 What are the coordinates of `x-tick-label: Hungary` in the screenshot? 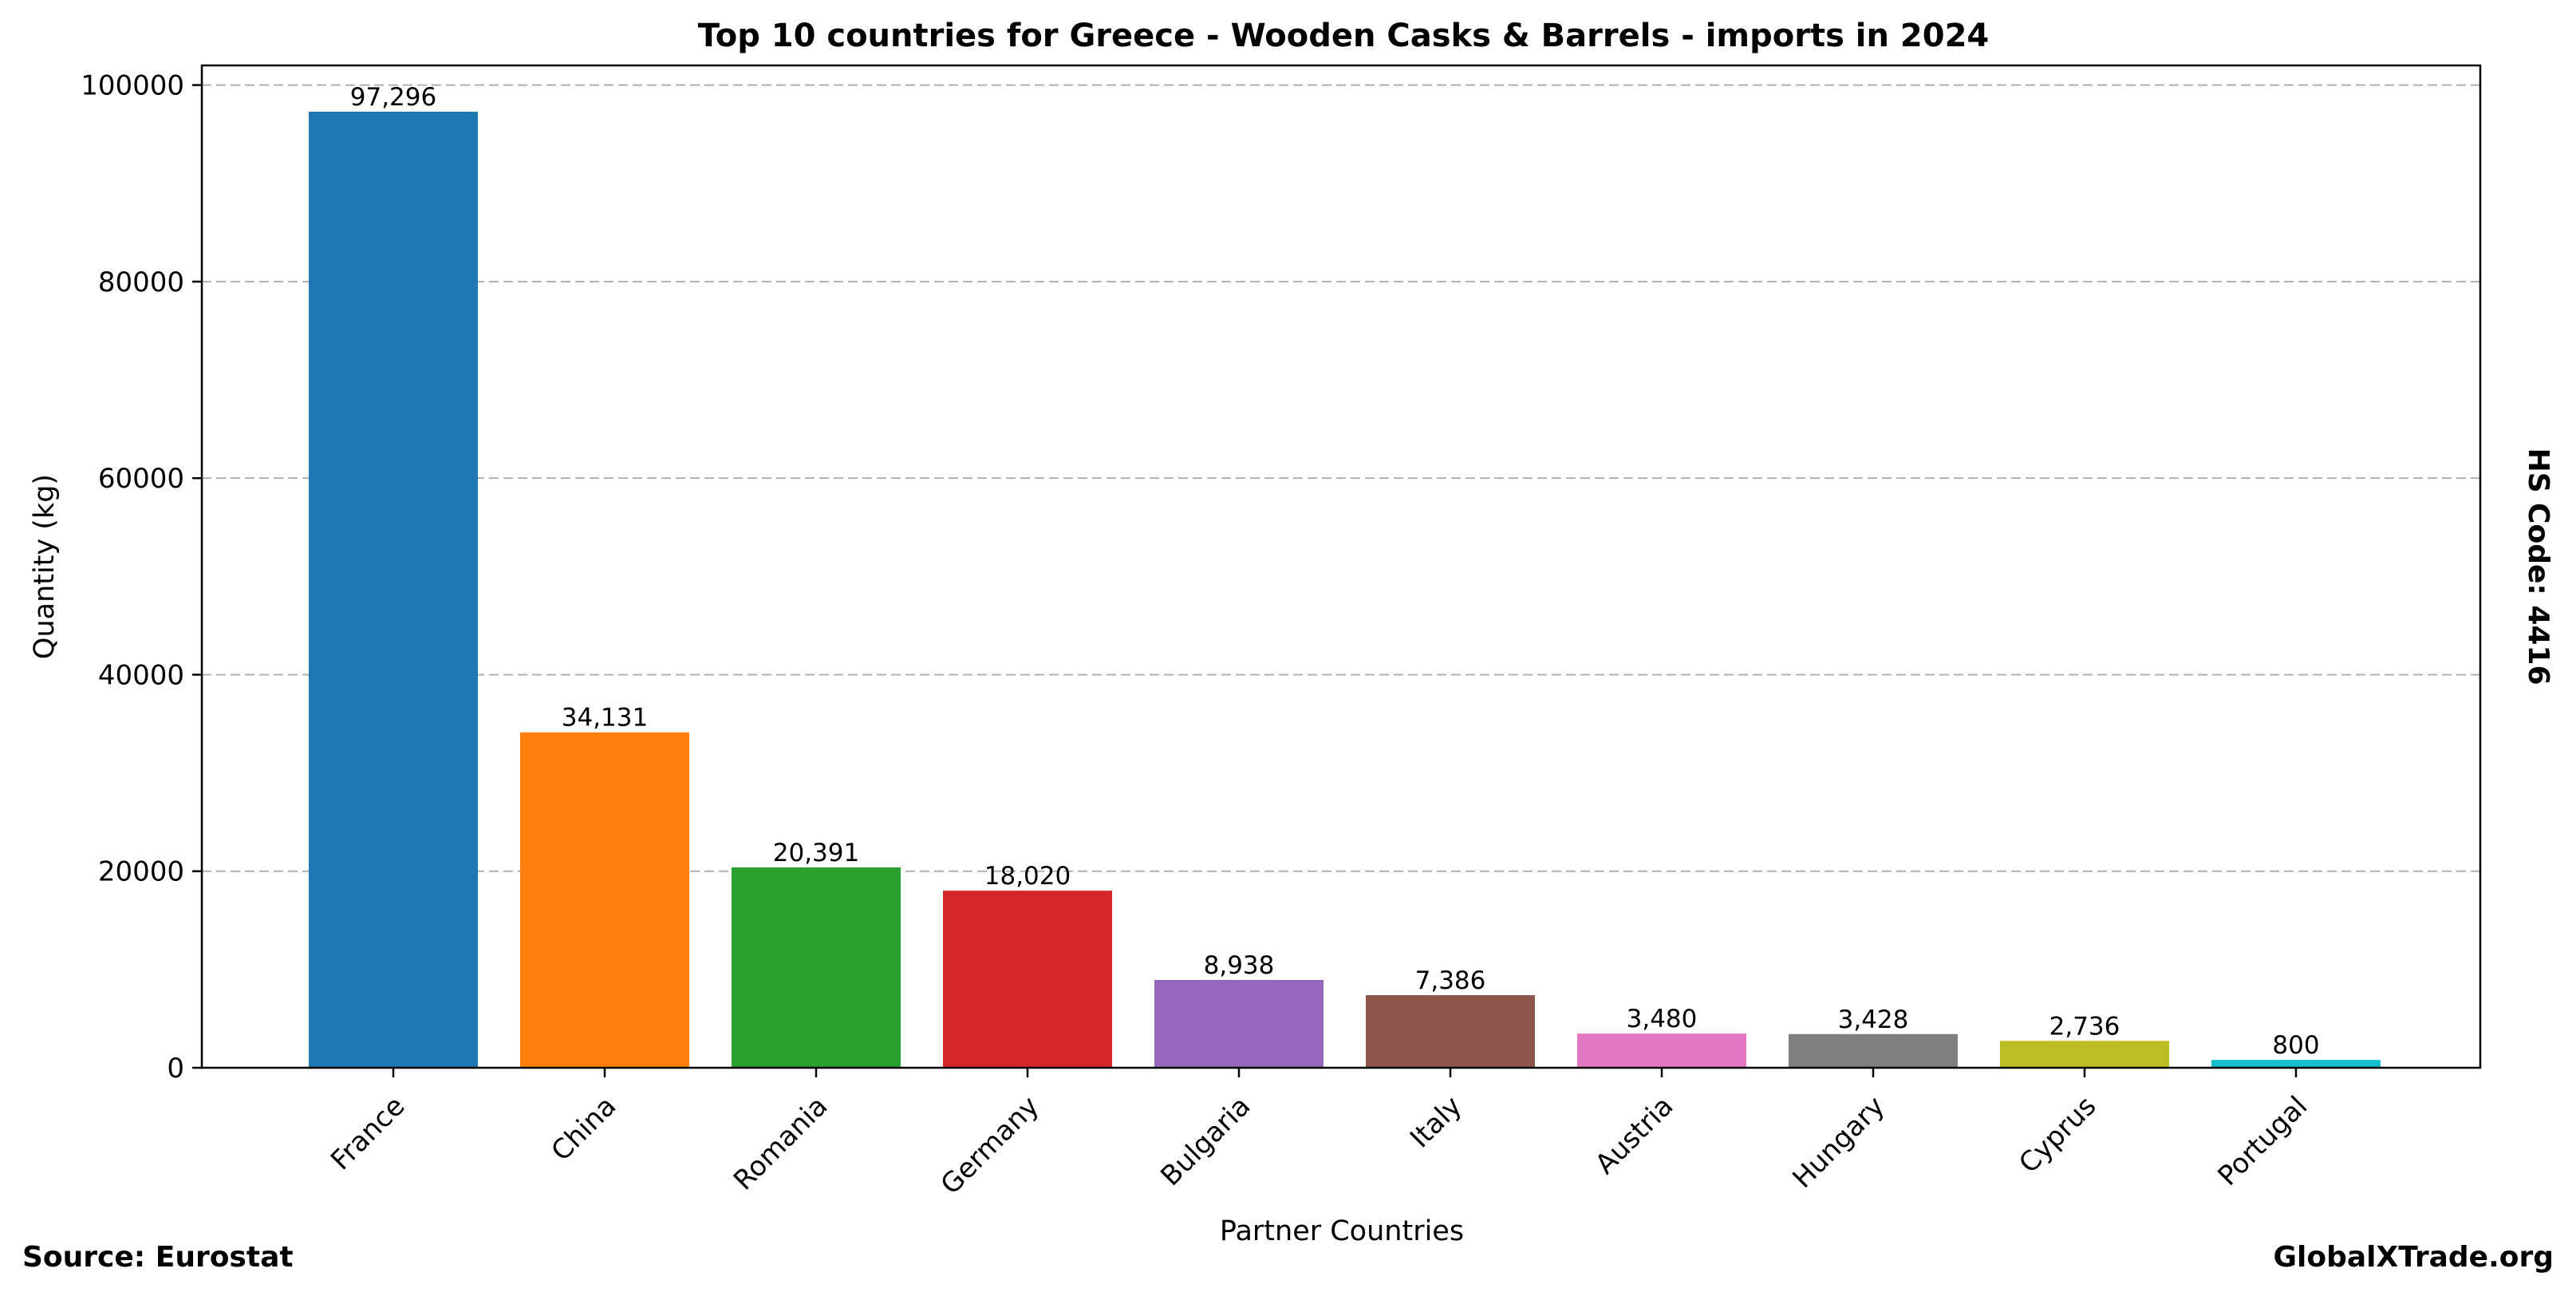 It's located at (1839, 1142).